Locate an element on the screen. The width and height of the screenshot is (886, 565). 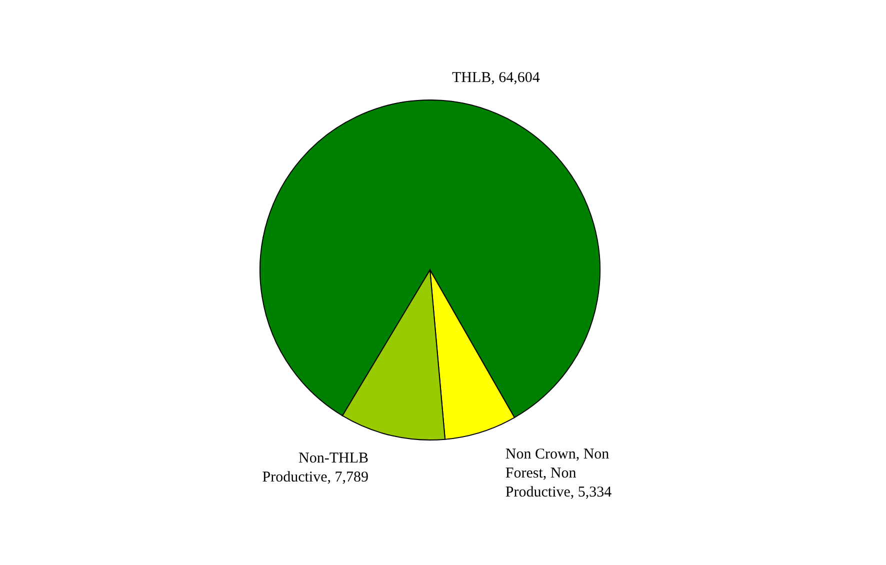
slice-label: Non-THLB Productive, 7,789 is located at coordinates (315, 468).